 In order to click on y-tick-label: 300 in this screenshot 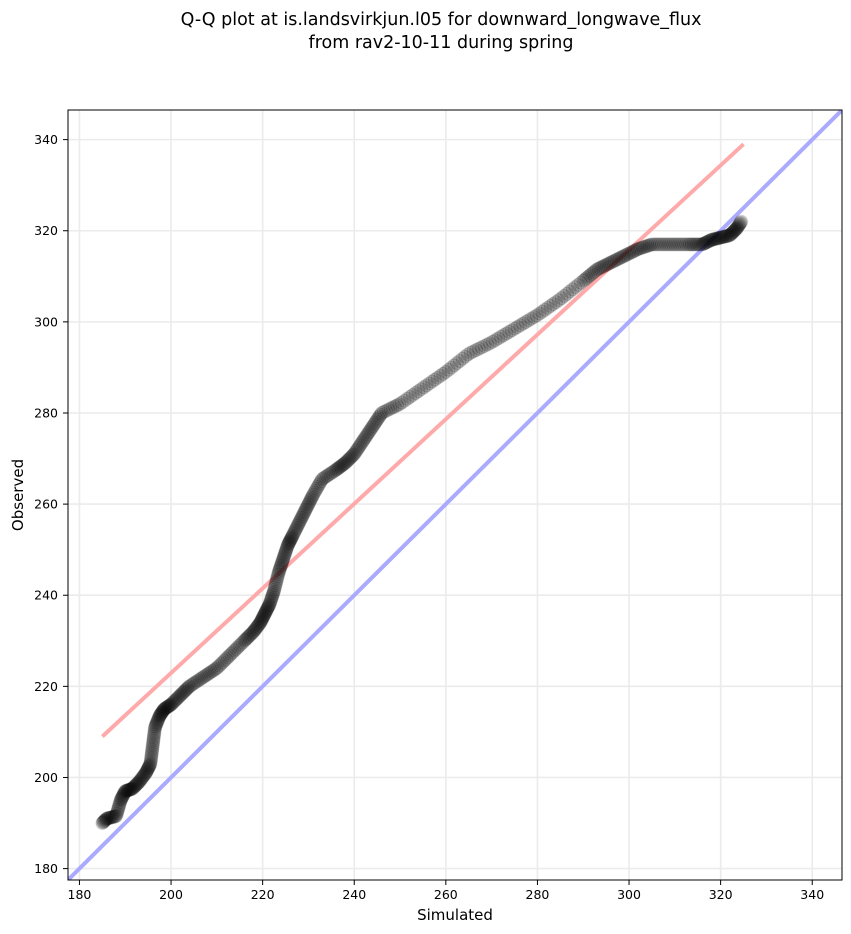, I will do `click(46, 321)`.